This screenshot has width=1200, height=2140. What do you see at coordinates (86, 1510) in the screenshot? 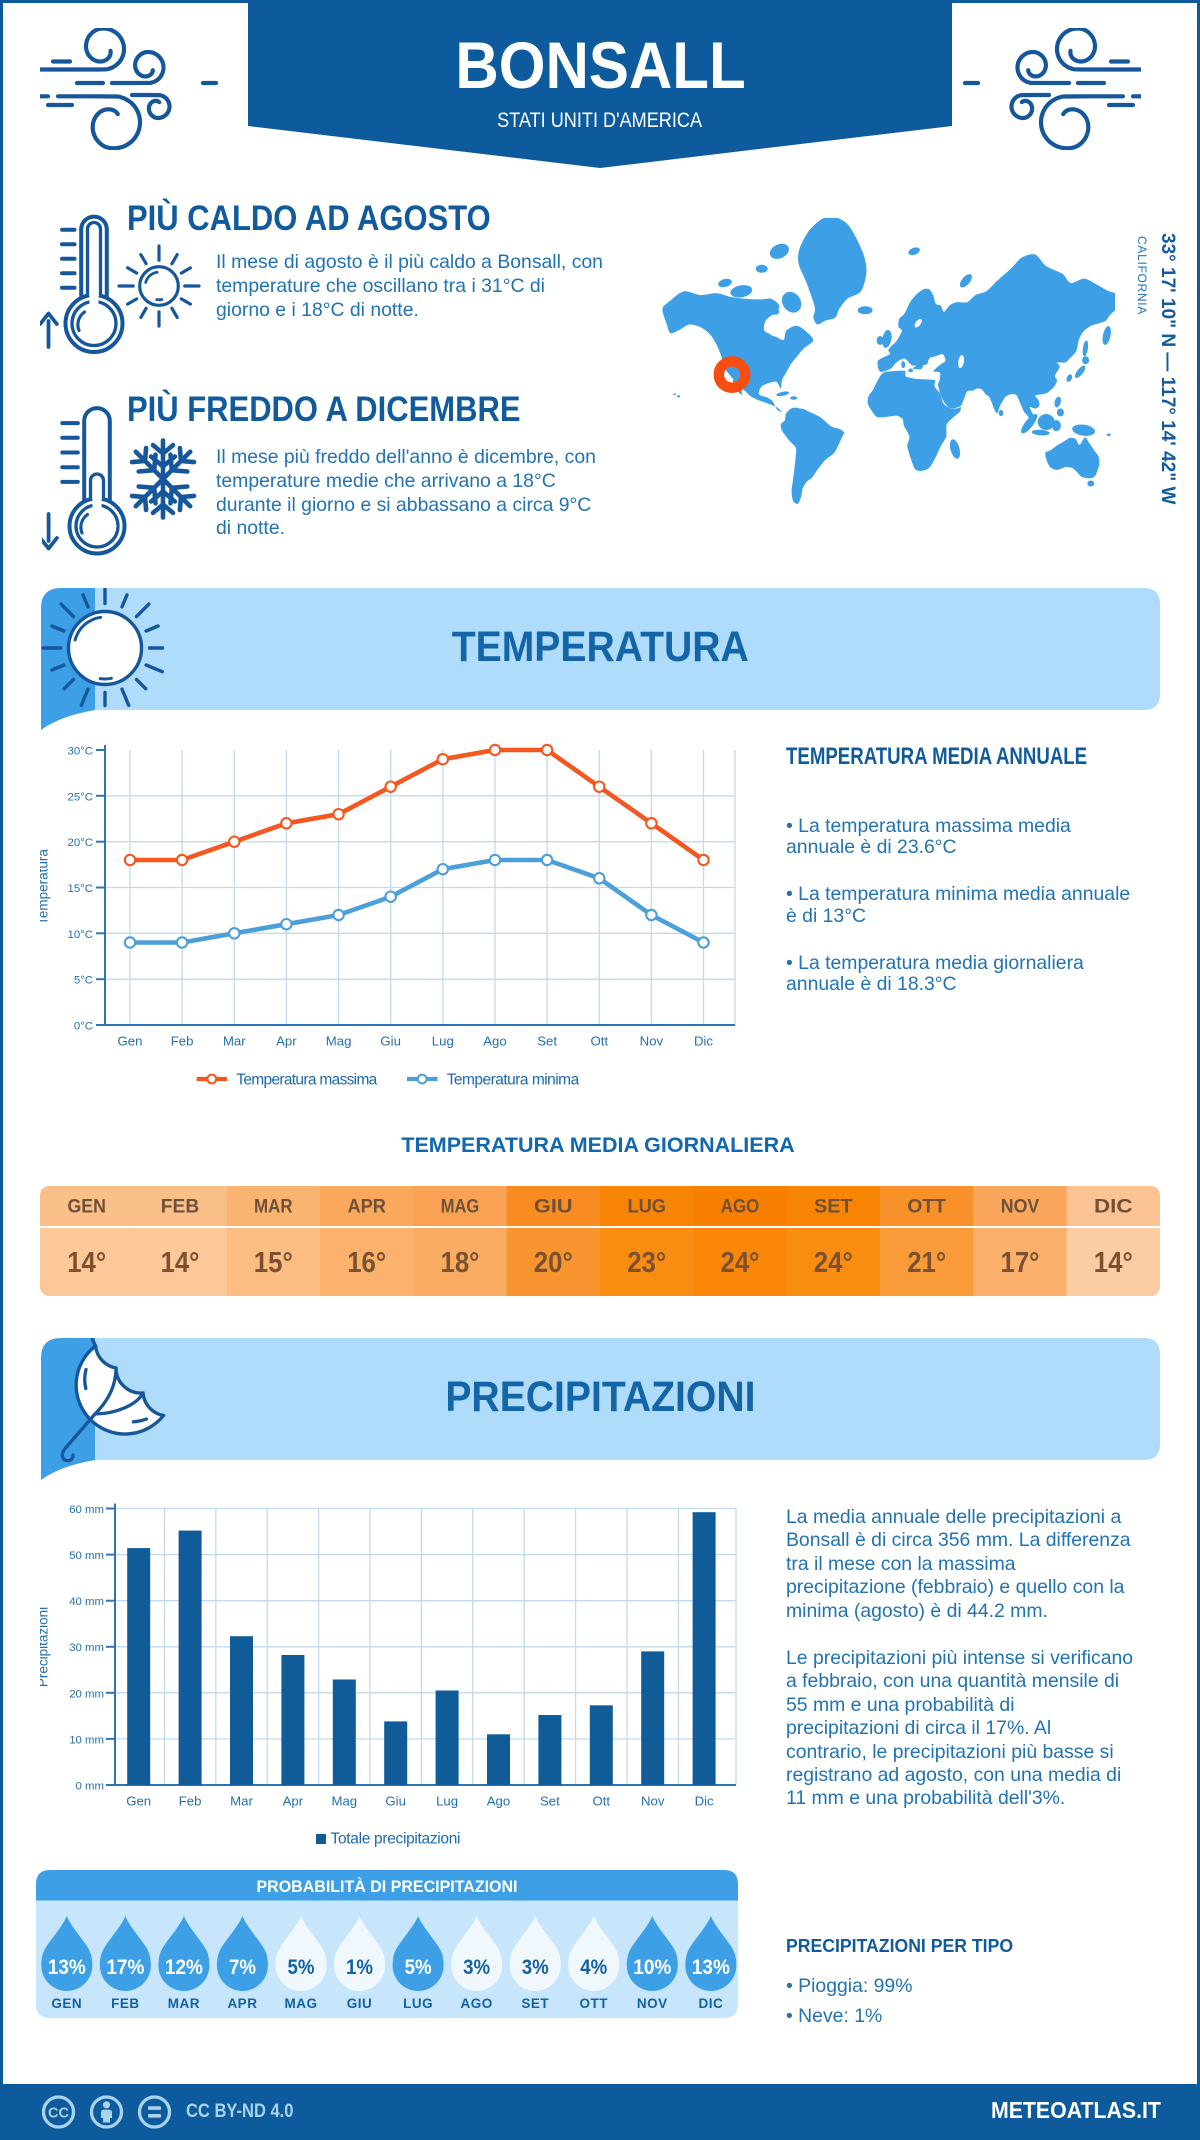
I see `svg-text: 60 mm` at bounding box center [86, 1510].